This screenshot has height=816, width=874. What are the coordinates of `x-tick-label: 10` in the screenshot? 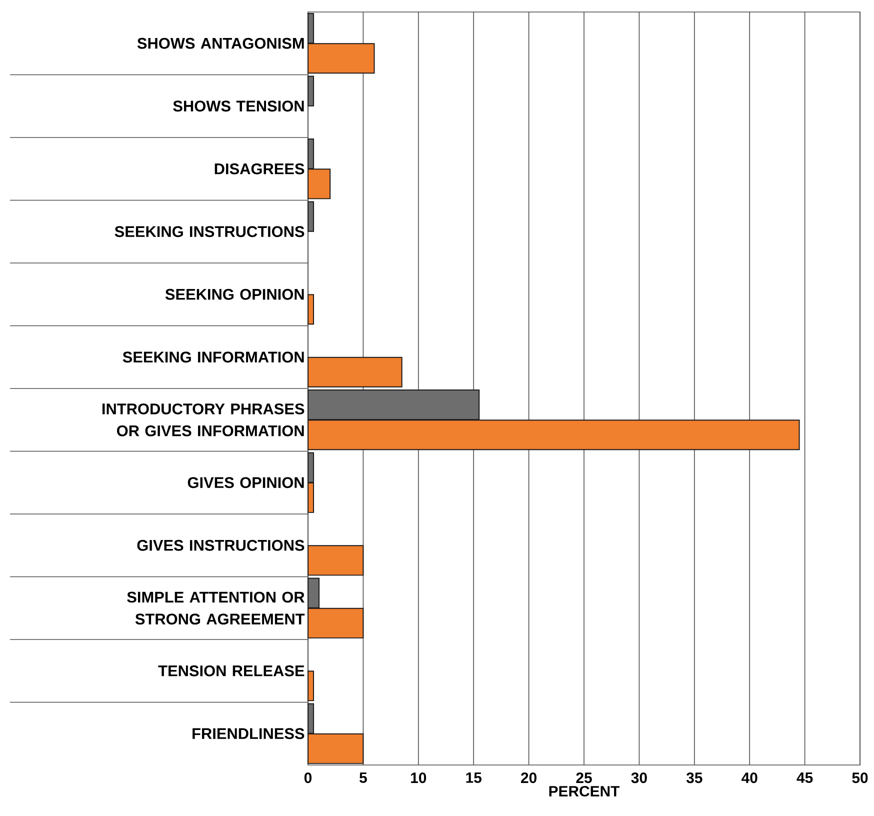 It's located at (418, 778).